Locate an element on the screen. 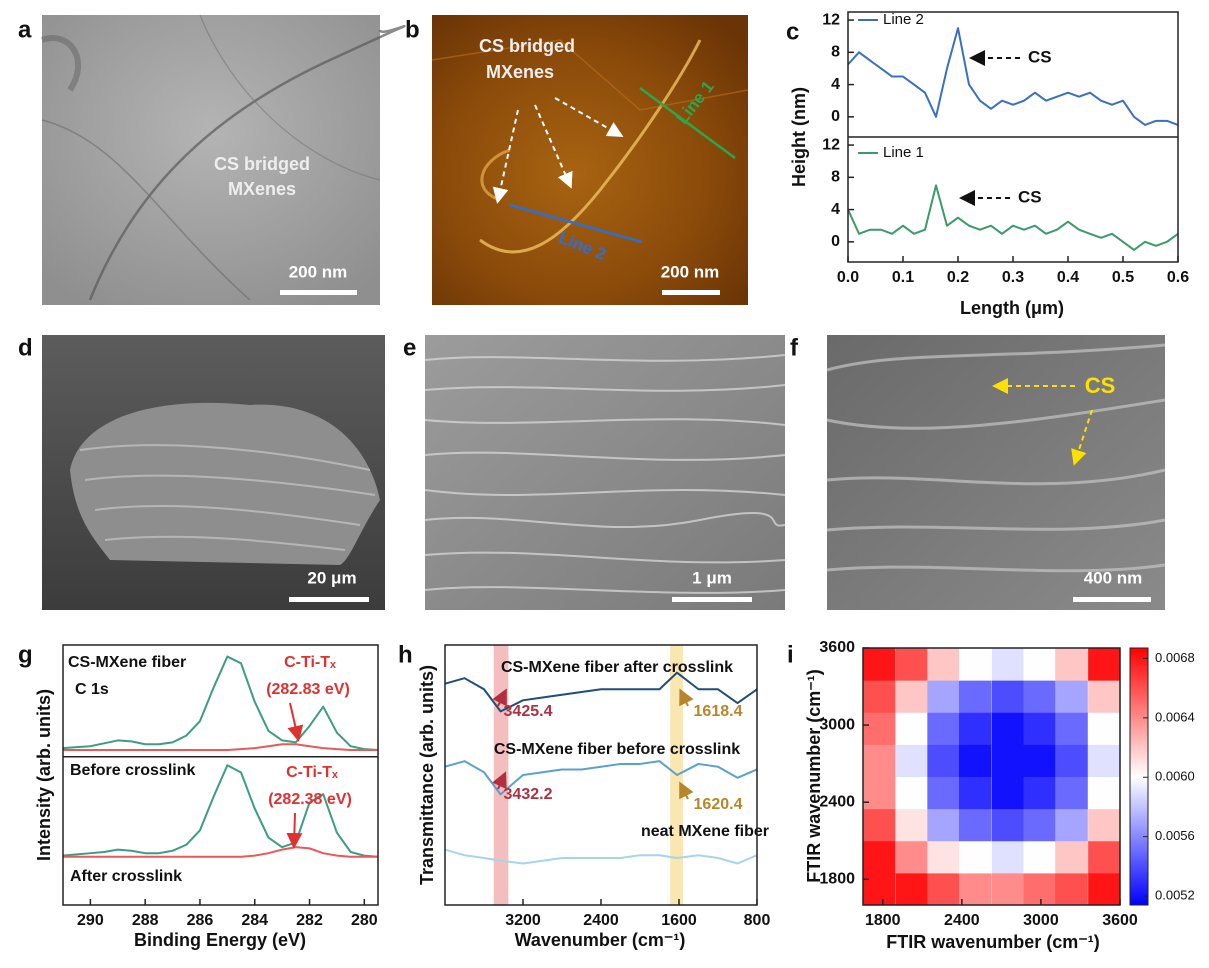  label-arrow is located at coordinates (294, 830).